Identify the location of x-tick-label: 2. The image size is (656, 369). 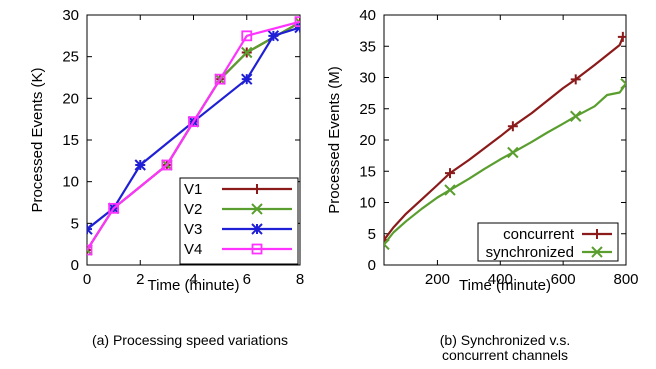
(140, 279).